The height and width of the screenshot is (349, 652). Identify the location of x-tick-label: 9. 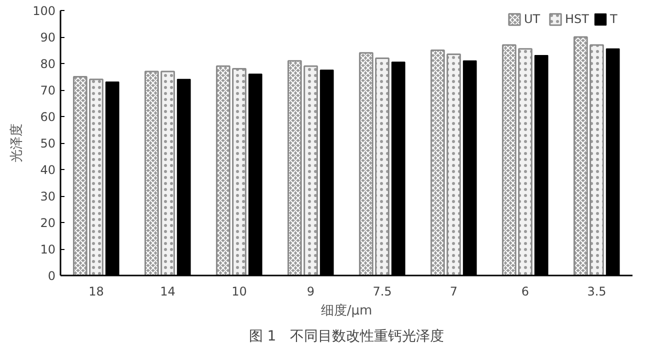
(310, 291).